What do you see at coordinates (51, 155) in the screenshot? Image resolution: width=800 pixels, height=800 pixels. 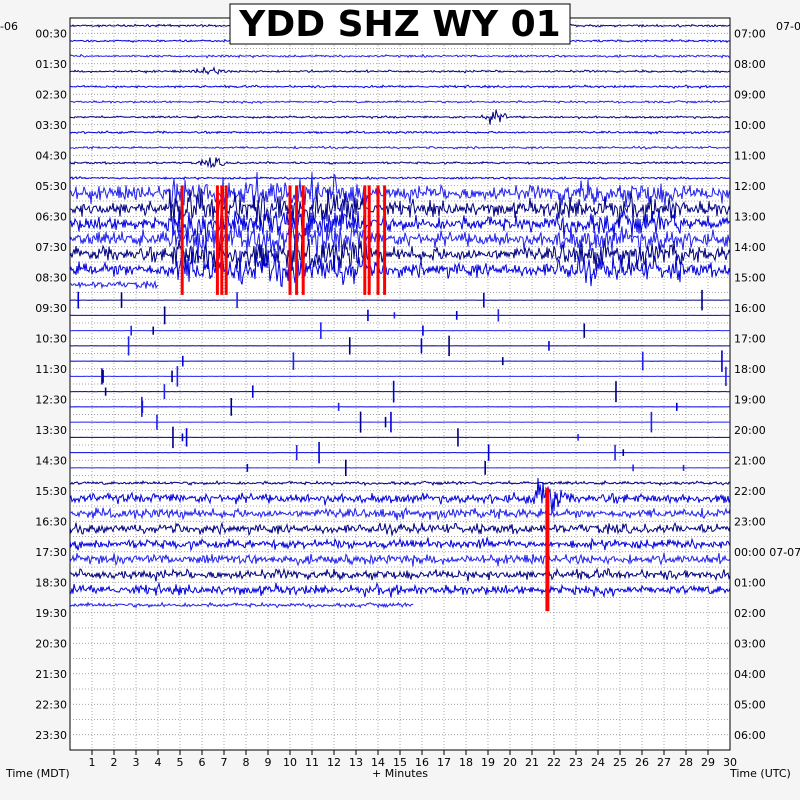 I see `left-time-label: 04:30` at bounding box center [51, 155].